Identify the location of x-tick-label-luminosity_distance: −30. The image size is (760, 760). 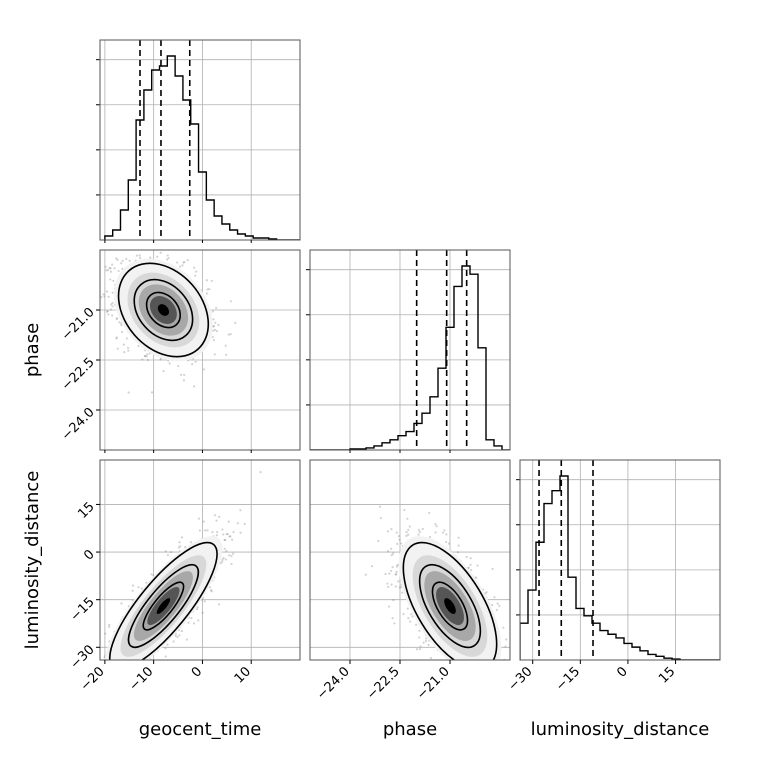
(521, 679).